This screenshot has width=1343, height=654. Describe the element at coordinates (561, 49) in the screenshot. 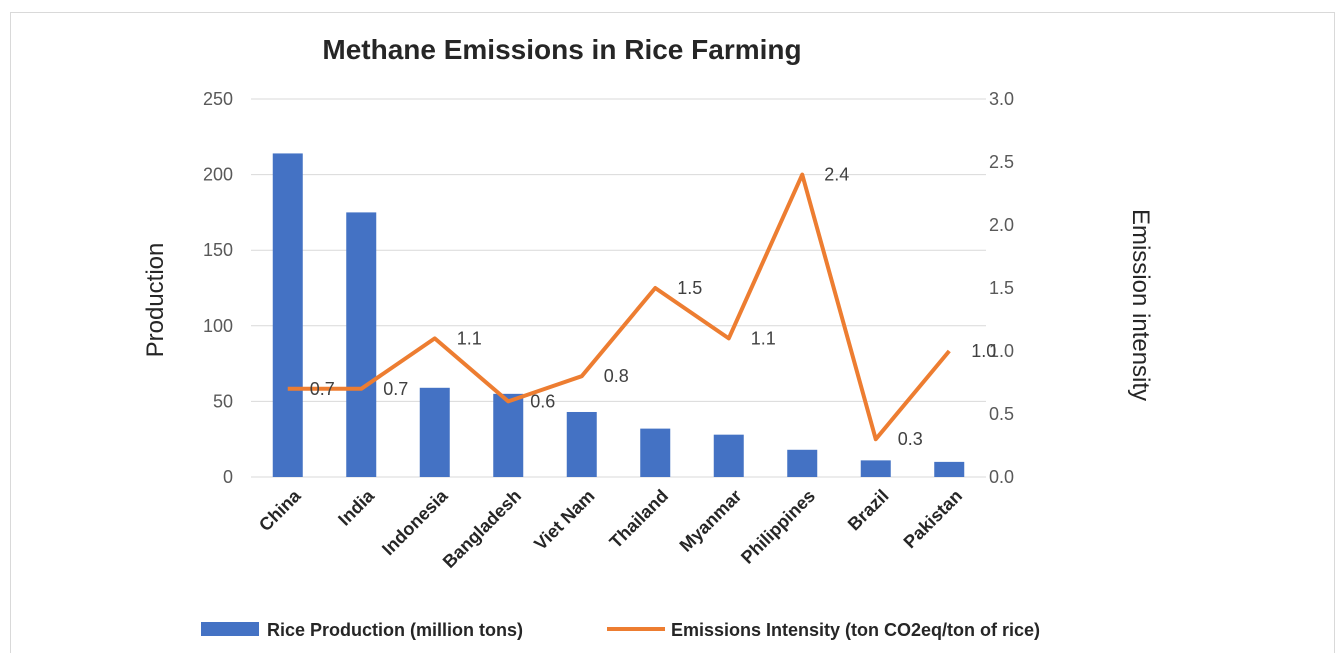

I see `chart-title: Methane Emissions in Rice Farming` at that location.